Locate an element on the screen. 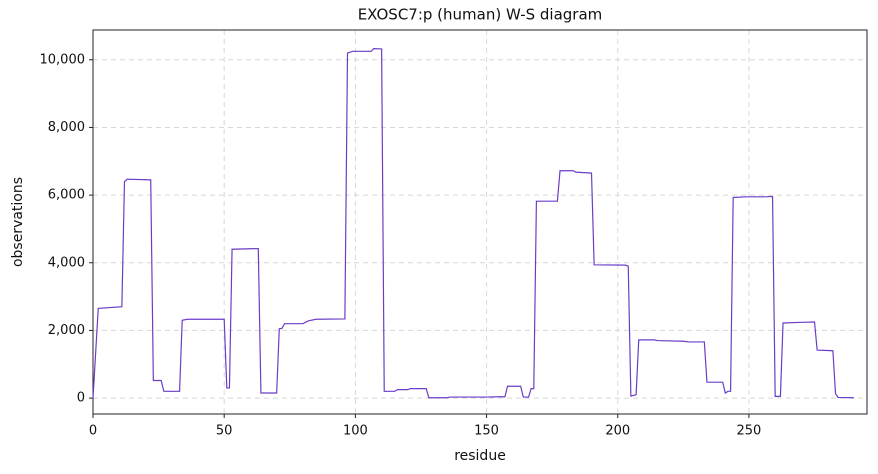 This screenshot has width=878, height=474. y-axis-label: observations is located at coordinates (18, 222).